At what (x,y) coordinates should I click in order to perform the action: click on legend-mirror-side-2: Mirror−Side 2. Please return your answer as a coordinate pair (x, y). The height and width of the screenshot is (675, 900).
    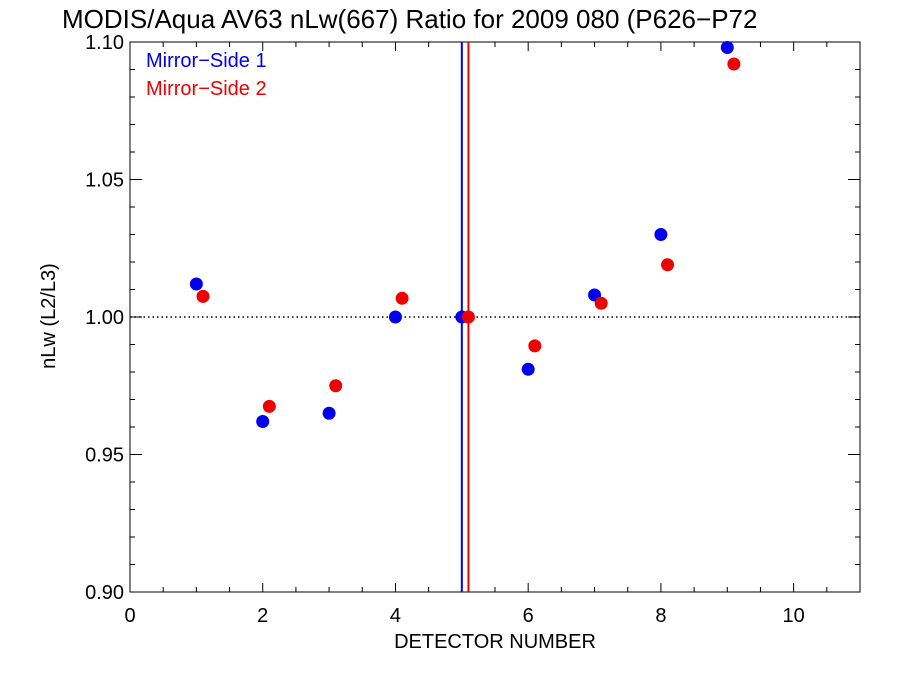
    Looking at the image, I should click on (206, 89).